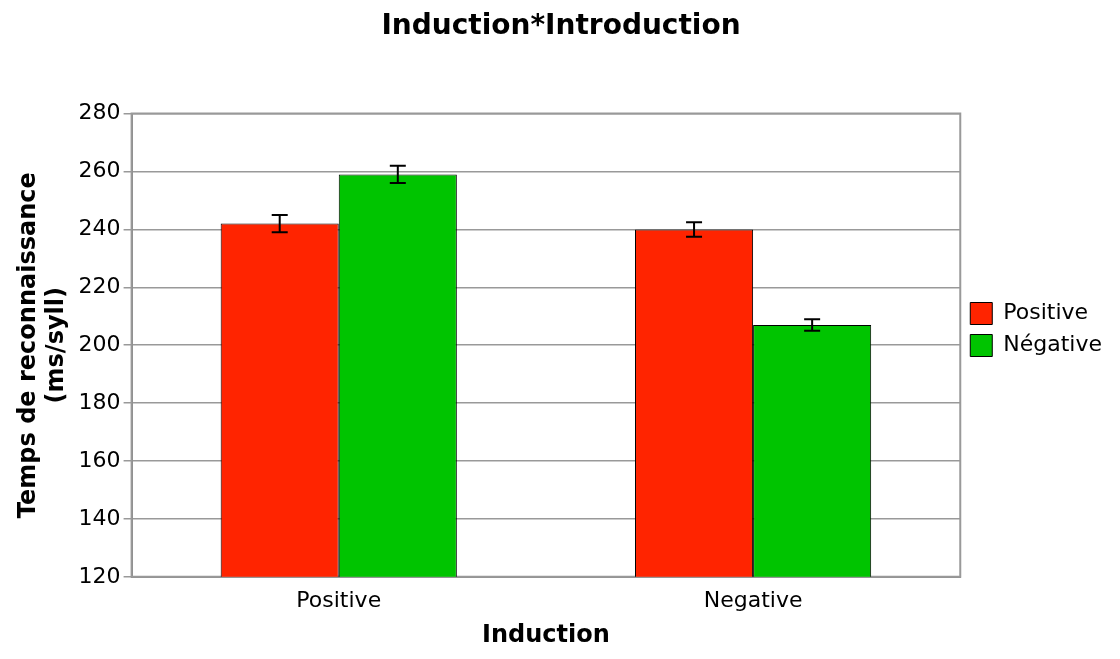 The width and height of the screenshot is (1120, 659). What do you see at coordinates (99, 343) in the screenshot?
I see `y-tick-label: 200` at bounding box center [99, 343].